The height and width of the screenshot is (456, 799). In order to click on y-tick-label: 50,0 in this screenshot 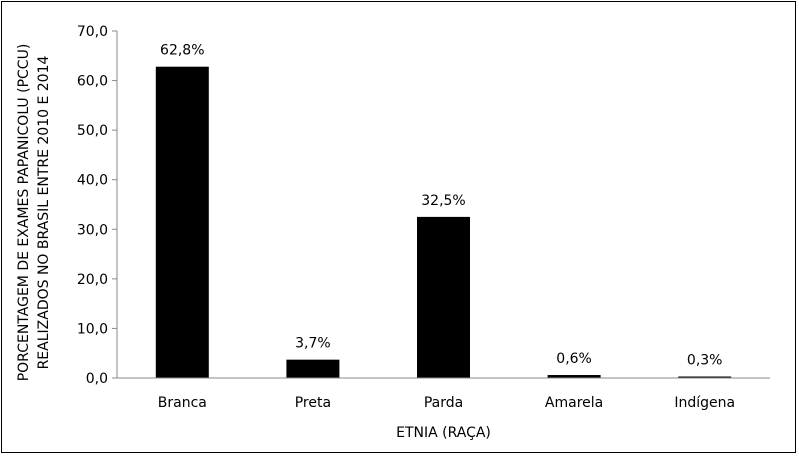, I will do `click(92, 131)`.